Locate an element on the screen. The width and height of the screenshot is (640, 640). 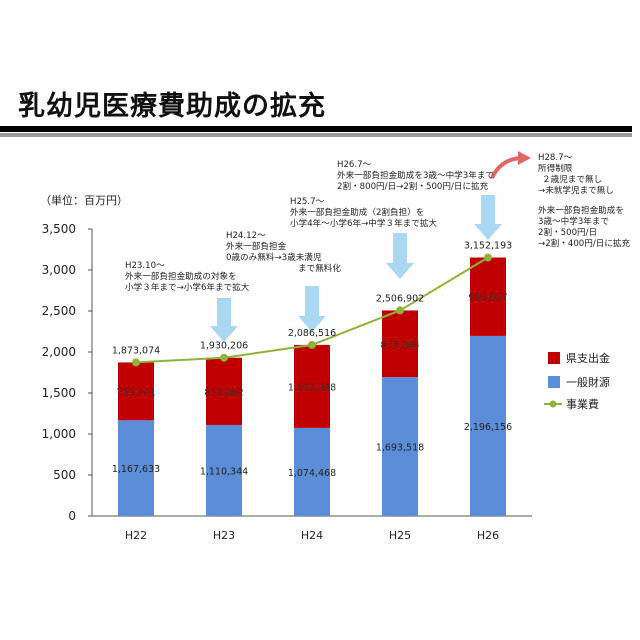
annotation-line: H25.7～ is located at coordinates (307, 202).